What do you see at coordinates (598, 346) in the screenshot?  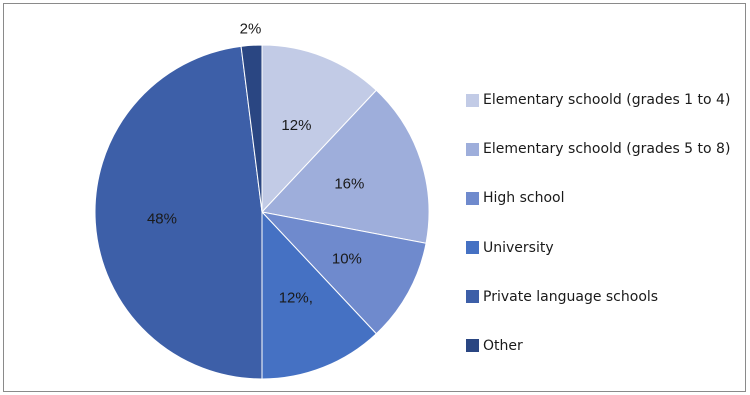 I see `legend-item-other: Other` at bounding box center [598, 346].